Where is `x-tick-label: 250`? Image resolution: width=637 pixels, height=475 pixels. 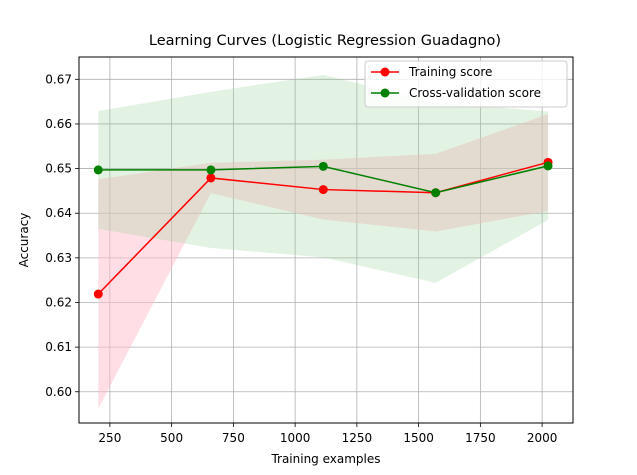
x-tick-label: 250 is located at coordinates (109, 438).